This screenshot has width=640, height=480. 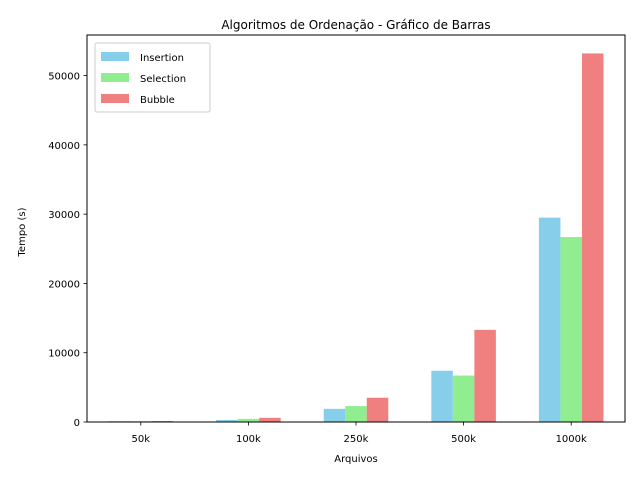 I want to click on y-tick-label: 0, so click(x=77, y=423).